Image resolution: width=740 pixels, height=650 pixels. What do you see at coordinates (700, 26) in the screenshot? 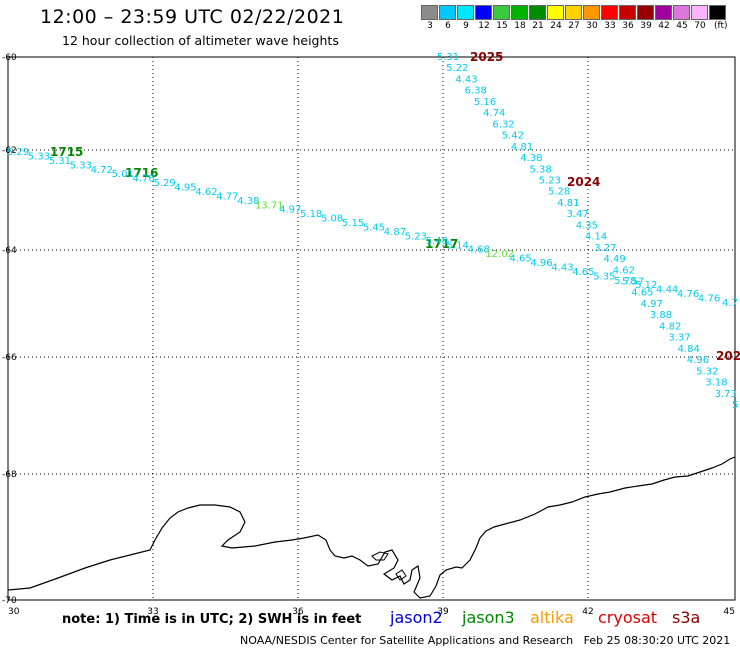
I see `legend-label: 70` at bounding box center [700, 26].